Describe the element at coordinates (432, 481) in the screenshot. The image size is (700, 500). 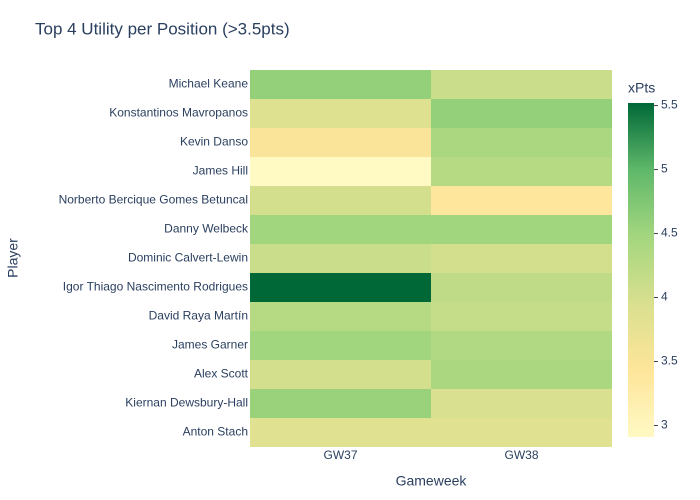
I see `x-axis-title: Gameweek` at that location.